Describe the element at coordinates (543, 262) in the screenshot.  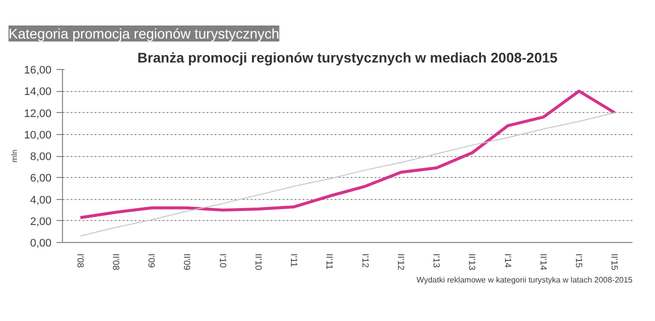
I see `x-tick-label: II'14` at that location.